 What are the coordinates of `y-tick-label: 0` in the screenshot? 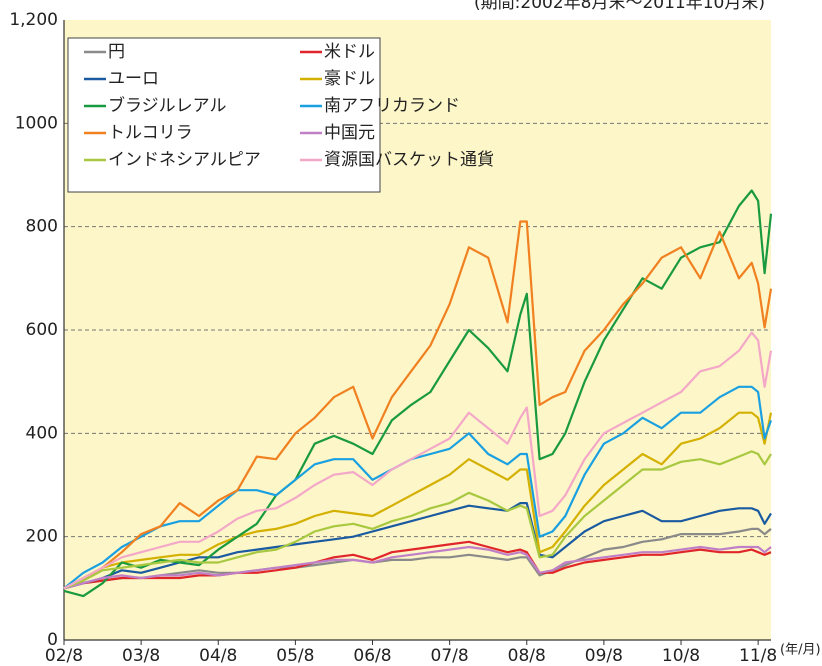 It's located at (52, 640).